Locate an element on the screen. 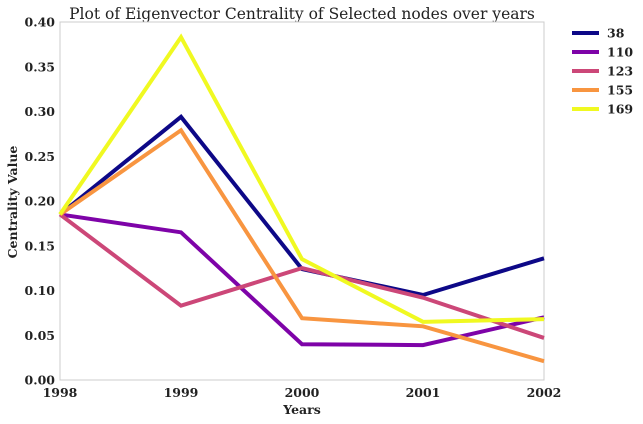  y-axis-ticks: 0.00 0.05 0.10 0.15 0.20 0.25 0.30 0.35 0.40 is located at coordinates (40, 201).